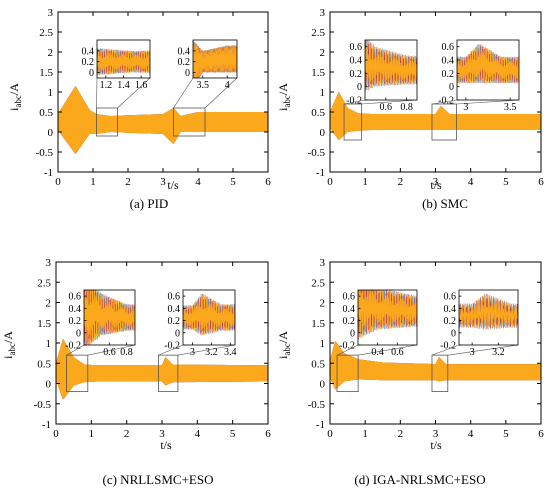 The height and width of the screenshot is (492, 550). I want to click on y-tick-label-c-4: 1, so click(49, 344).